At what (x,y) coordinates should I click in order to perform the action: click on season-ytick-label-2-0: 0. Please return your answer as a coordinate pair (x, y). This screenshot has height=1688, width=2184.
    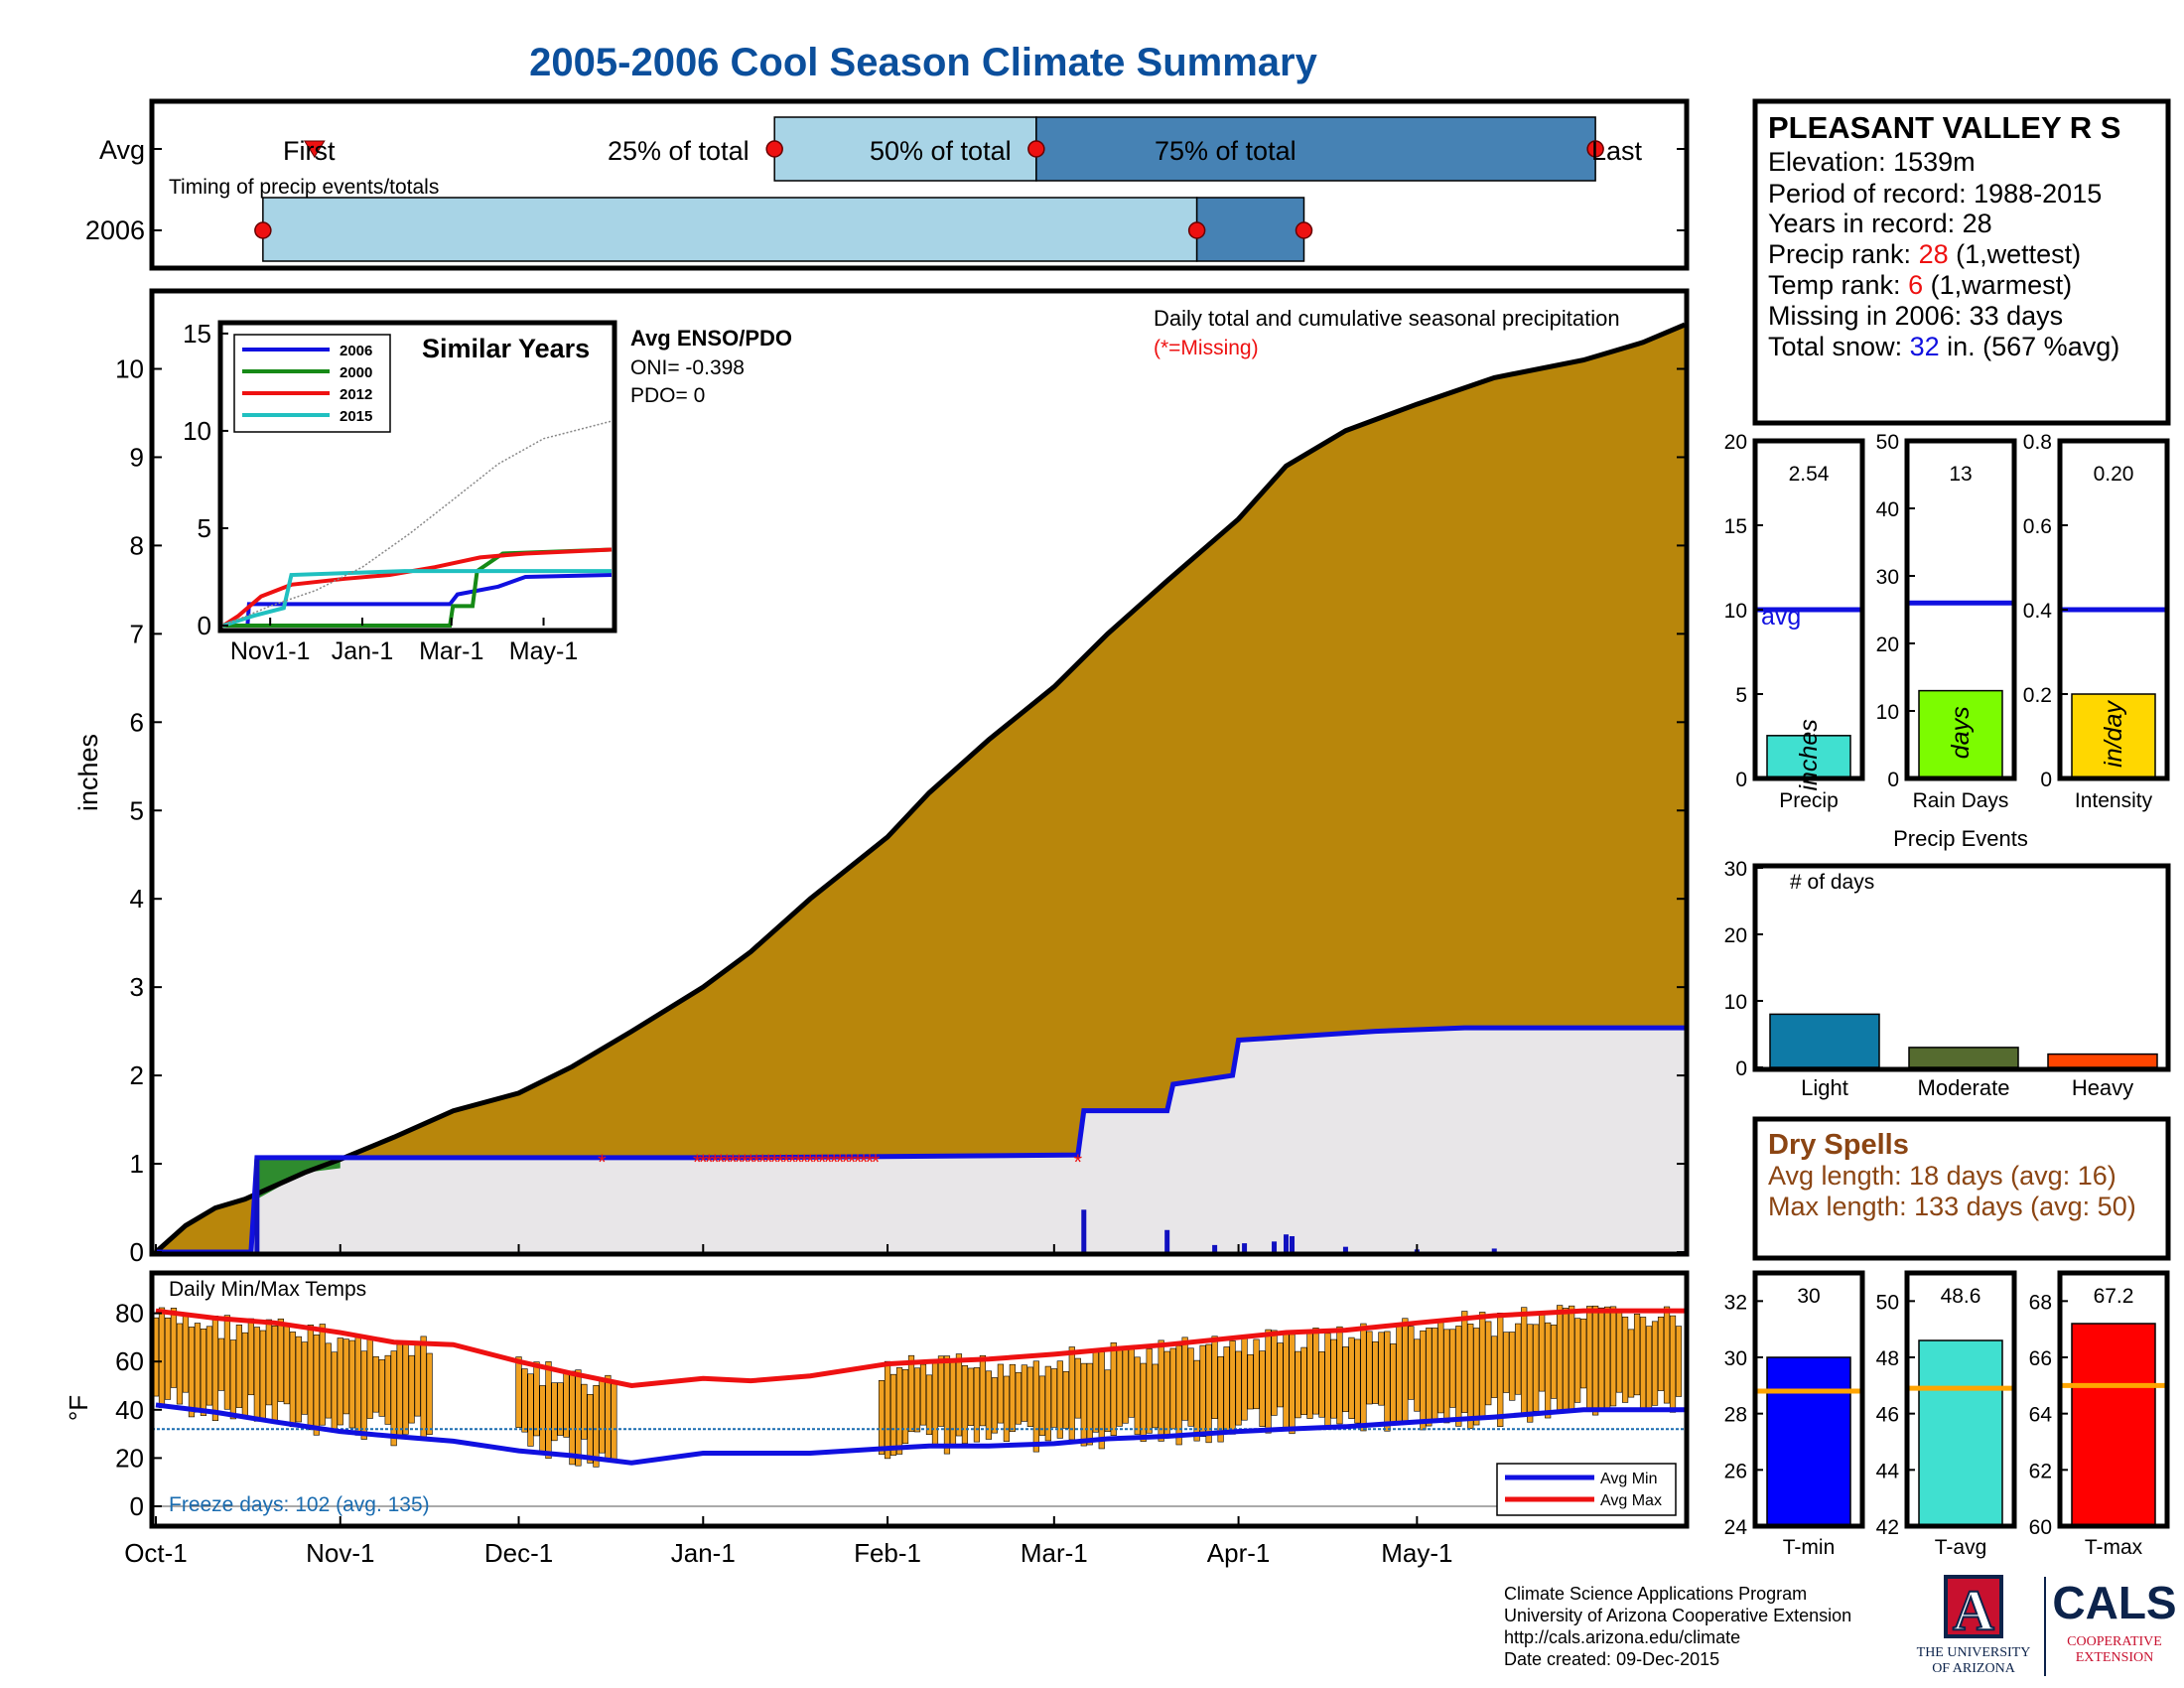
    Looking at the image, I should click on (2046, 780).